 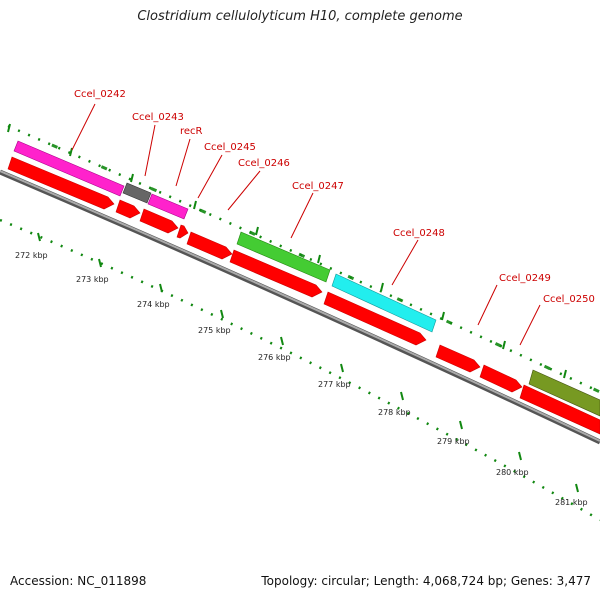 What do you see at coordinates (168, 206) in the screenshot?
I see `feature-bar-recr` at bounding box center [168, 206].